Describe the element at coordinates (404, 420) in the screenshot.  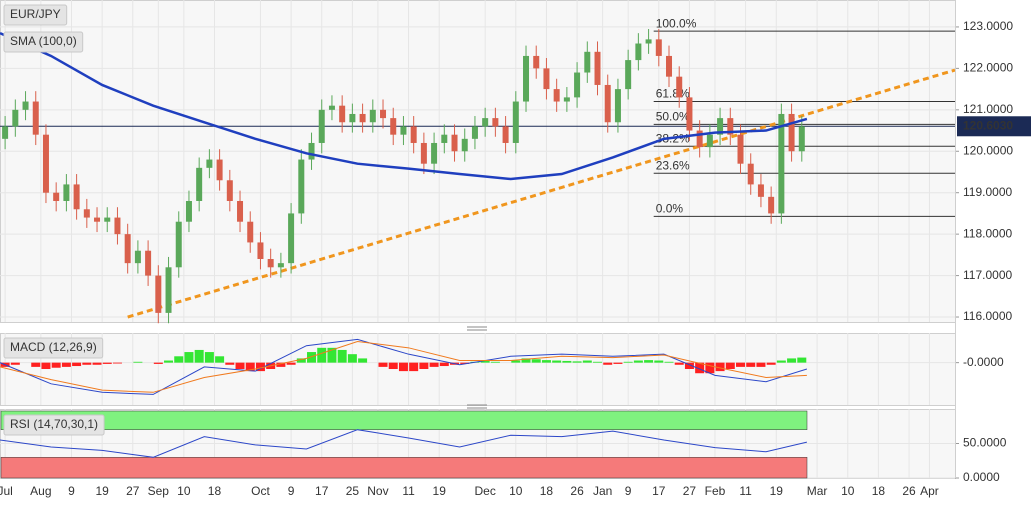
I see `overbought-zone` at that location.